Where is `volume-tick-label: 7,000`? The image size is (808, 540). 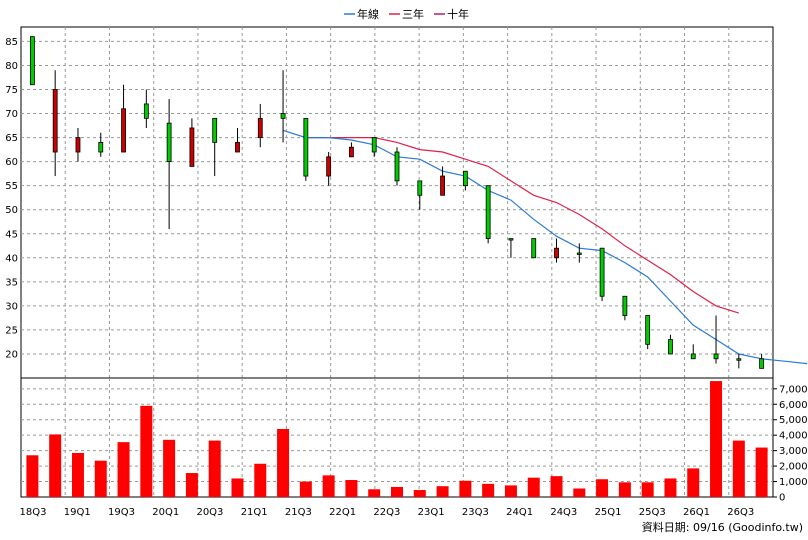 volume-tick-label: 7,000 is located at coordinates (793, 389).